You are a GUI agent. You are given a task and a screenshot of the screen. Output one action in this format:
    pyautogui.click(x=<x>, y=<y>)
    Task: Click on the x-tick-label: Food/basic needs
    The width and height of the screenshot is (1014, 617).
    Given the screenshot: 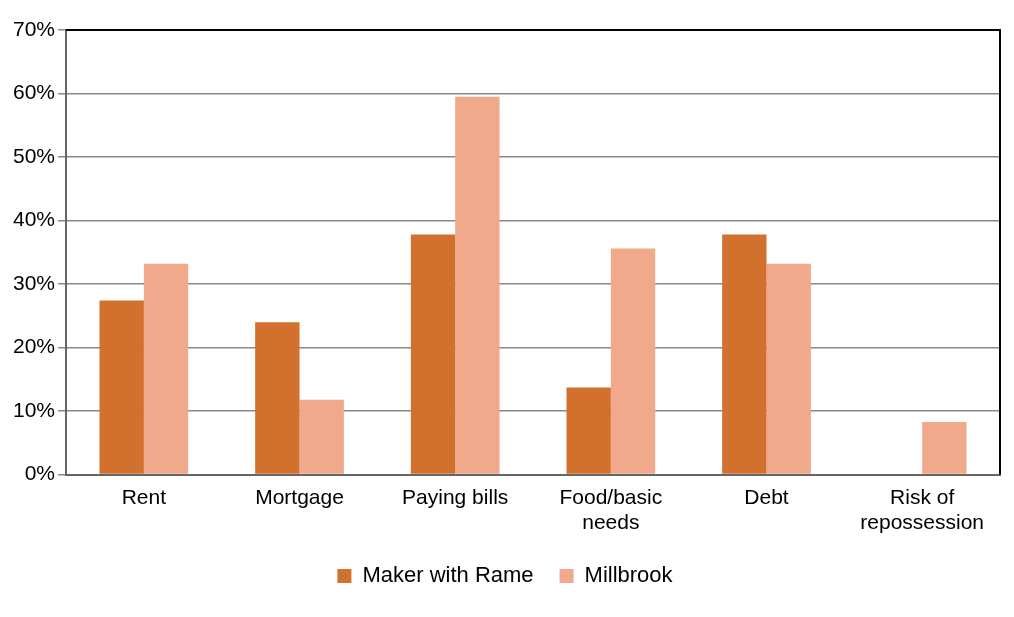 What is the action you would take?
    pyautogui.click(x=611, y=509)
    